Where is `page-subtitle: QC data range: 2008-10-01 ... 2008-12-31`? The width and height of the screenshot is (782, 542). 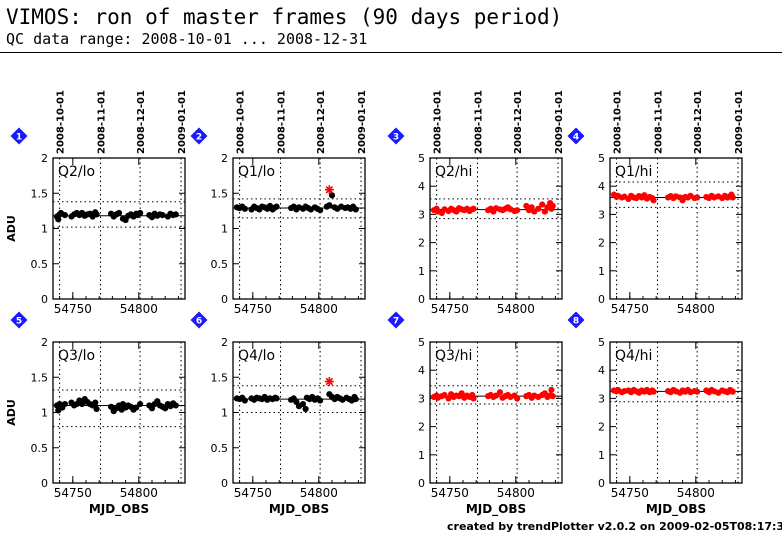
page-subtitle: QC data range: 2008-10-01 ... 2008-12-31 is located at coordinates (187, 39).